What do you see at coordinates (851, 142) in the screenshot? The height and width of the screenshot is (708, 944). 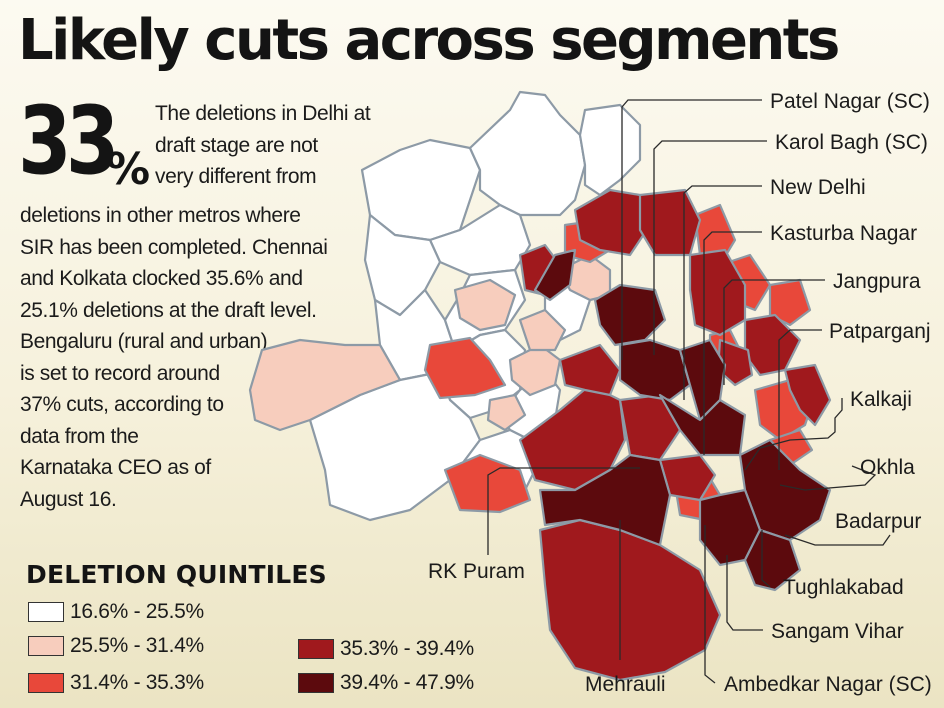 I see `label-karol-bagh: Karol Bagh (SC)` at bounding box center [851, 142].